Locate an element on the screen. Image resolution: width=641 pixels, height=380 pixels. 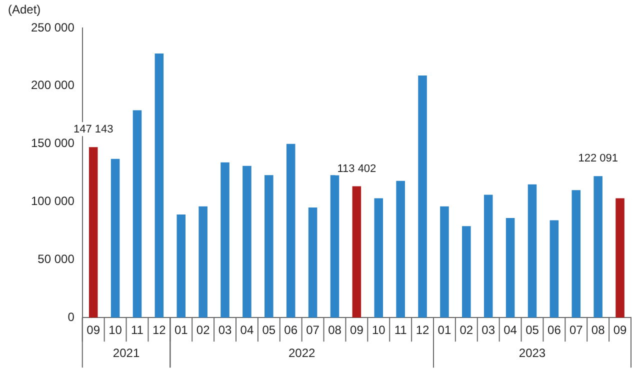
data-label: 113 402 is located at coordinates (356, 168).